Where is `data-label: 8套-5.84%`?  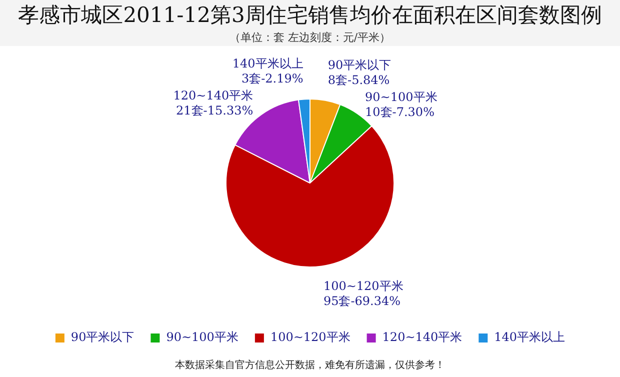 data-label: 8套-5.84% is located at coordinates (359, 80).